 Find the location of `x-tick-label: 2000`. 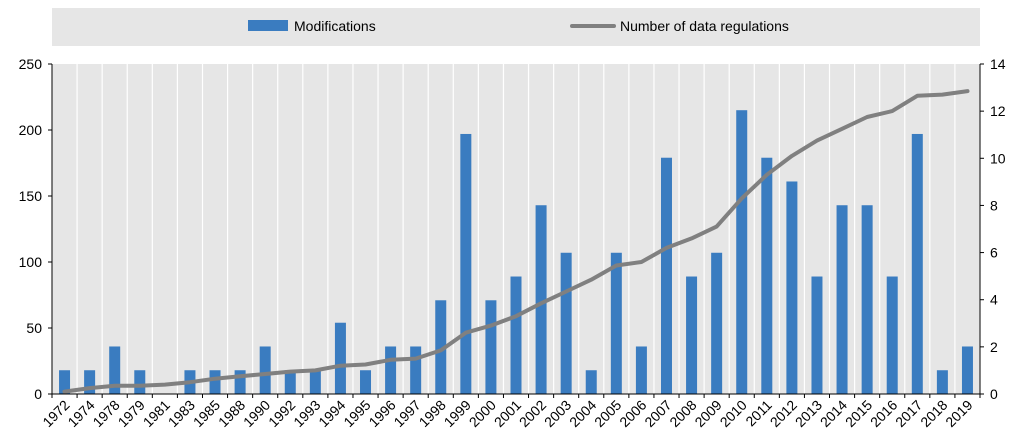

x-tick-label: 2000 is located at coordinates (482, 413).